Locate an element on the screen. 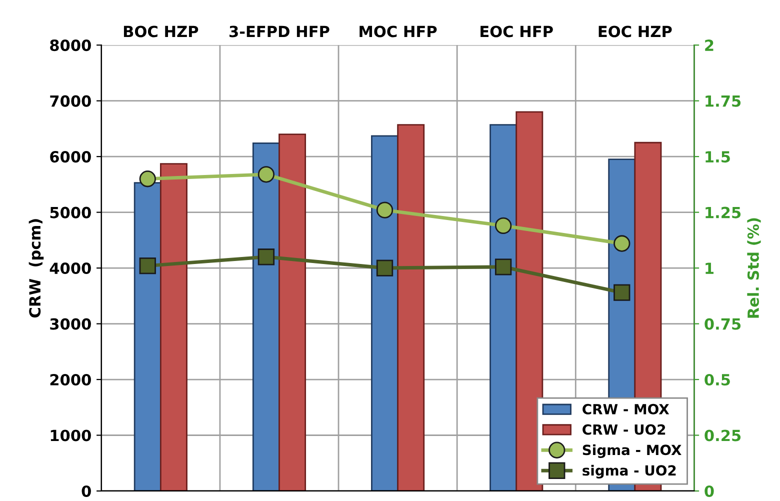 The height and width of the screenshot is (501, 780). y-axis-title: CRW (pcm) is located at coordinates (36, 268).